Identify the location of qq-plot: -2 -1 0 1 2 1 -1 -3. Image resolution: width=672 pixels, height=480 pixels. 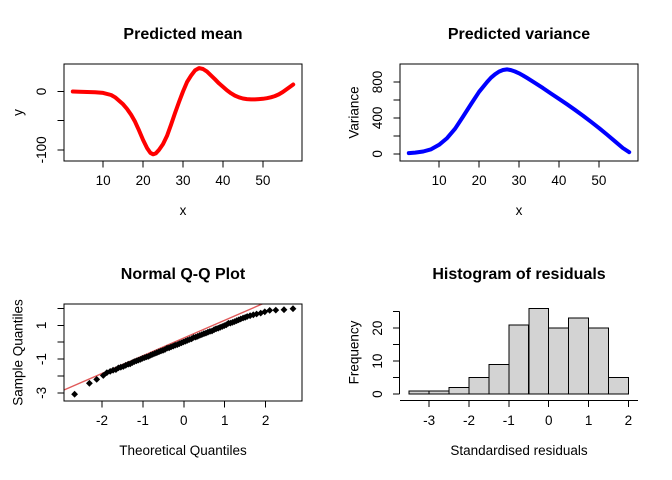
(168, 365).